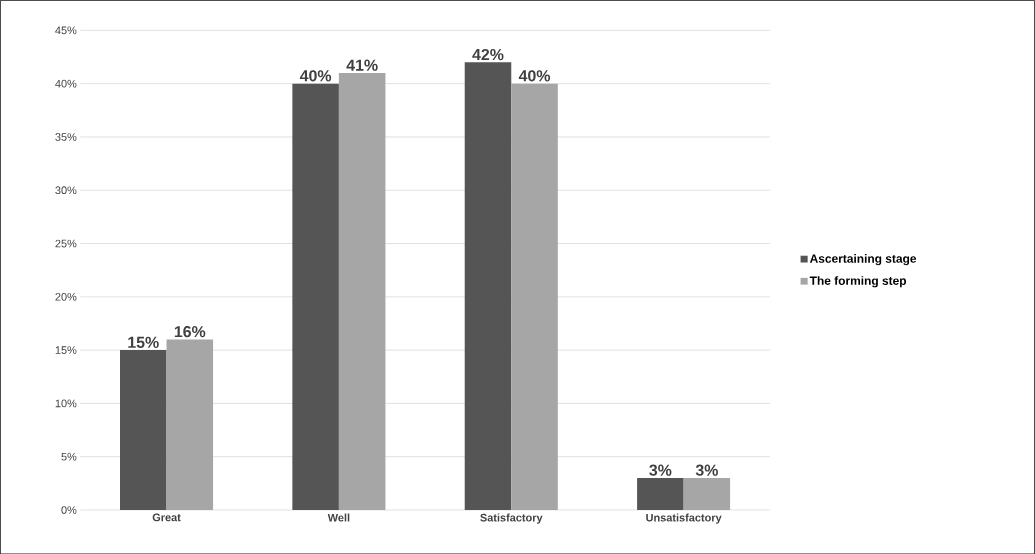 The width and height of the screenshot is (1035, 554). Describe the element at coordinates (684, 518) in the screenshot. I see `x-tick-label: Unsatisfactory` at that location.